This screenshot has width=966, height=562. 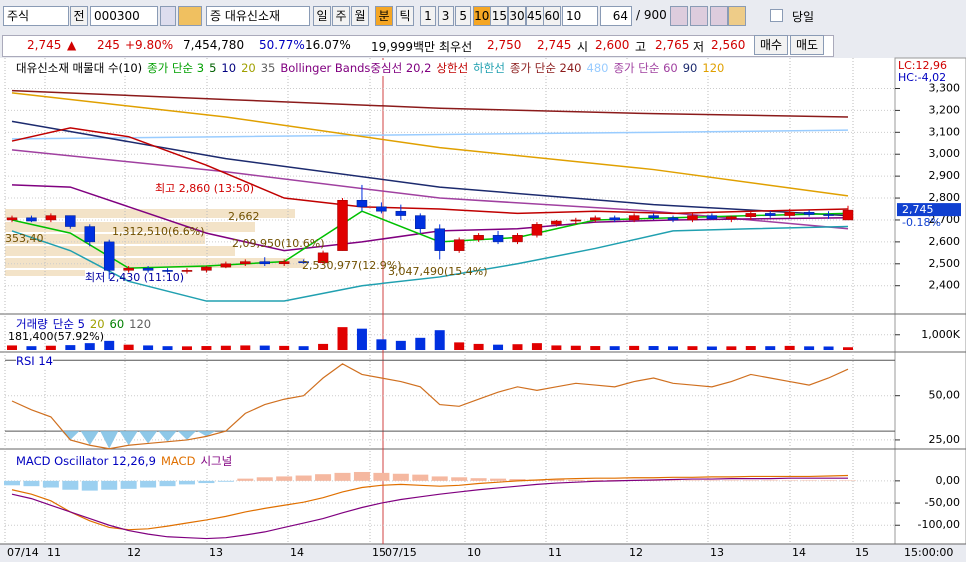 What do you see at coordinates (616, 16) in the screenshot?
I see `count-input: 64` at bounding box center [616, 16].